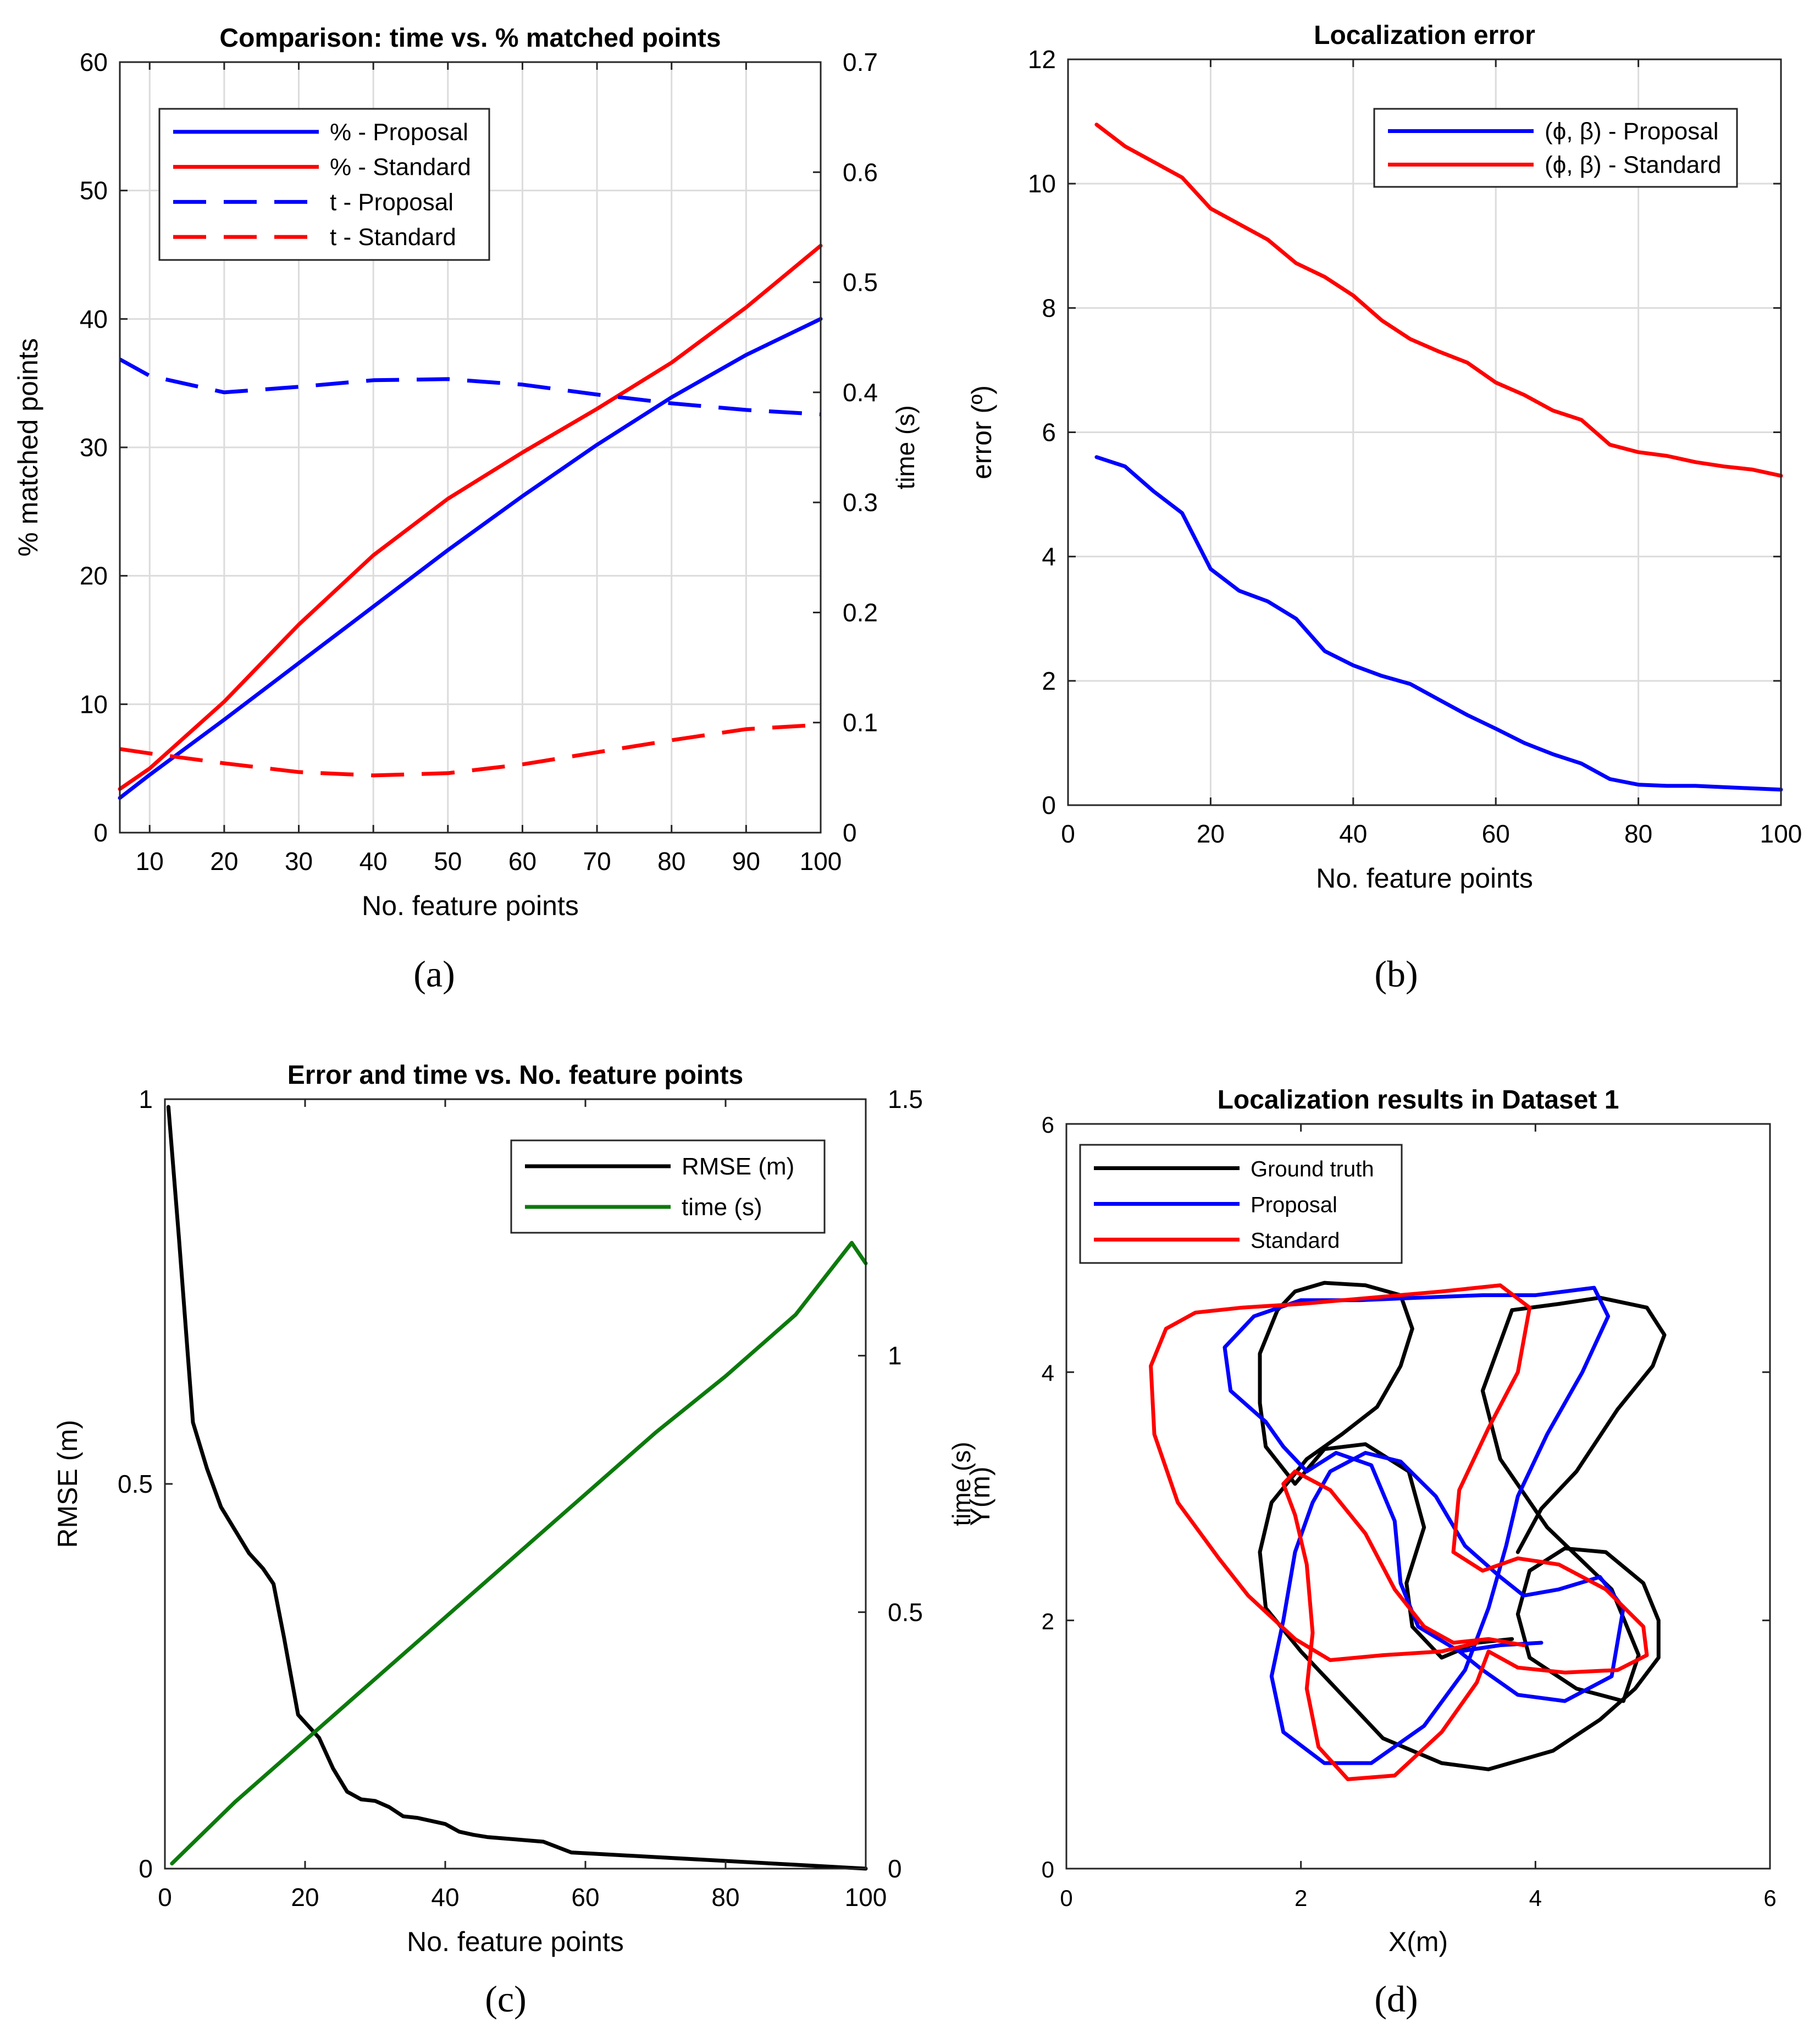 Image resolution: width=1820 pixels, height=2039 pixels. What do you see at coordinates (980, 1496) in the screenshot?
I see `y-axis-label: Y(m)` at bounding box center [980, 1496].